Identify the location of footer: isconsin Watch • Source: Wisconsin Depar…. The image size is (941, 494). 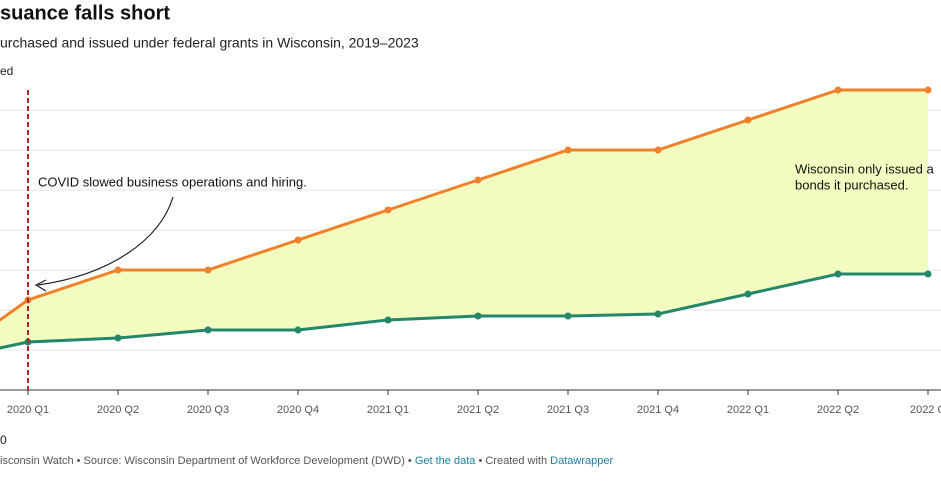
(306, 461).